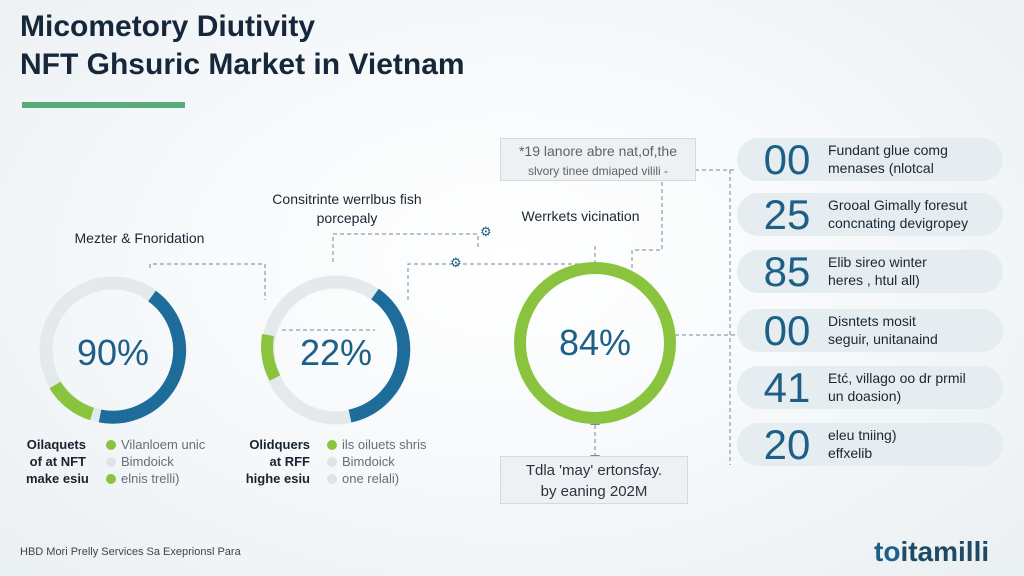 The width and height of the screenshot is (1024, 576). I want to click on stat-number: 20, so click(787, 444).